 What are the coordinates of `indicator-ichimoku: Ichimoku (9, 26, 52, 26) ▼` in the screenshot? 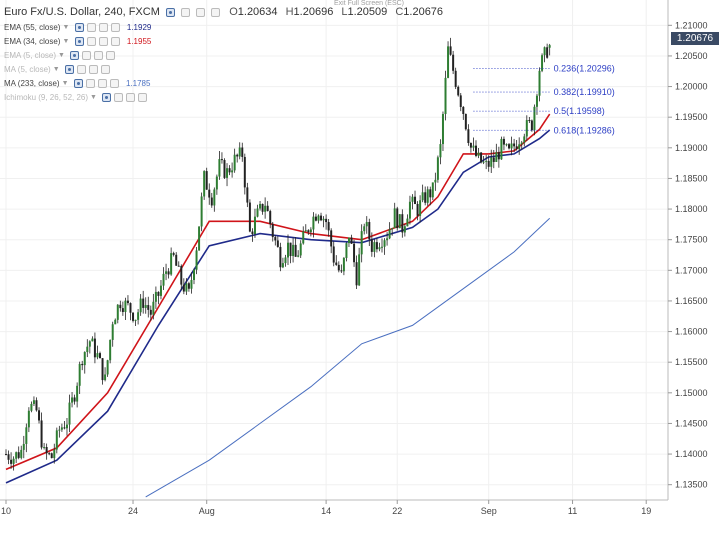 It's located at (76, 99).